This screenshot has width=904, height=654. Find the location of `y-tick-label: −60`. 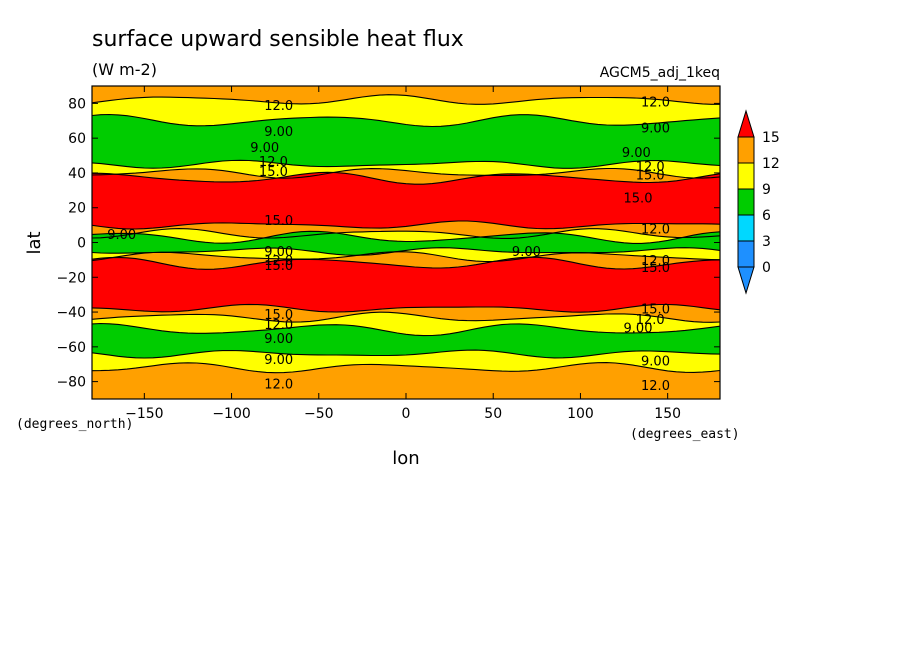

y-tick-label: −60 is located at coordinates (71, 348).